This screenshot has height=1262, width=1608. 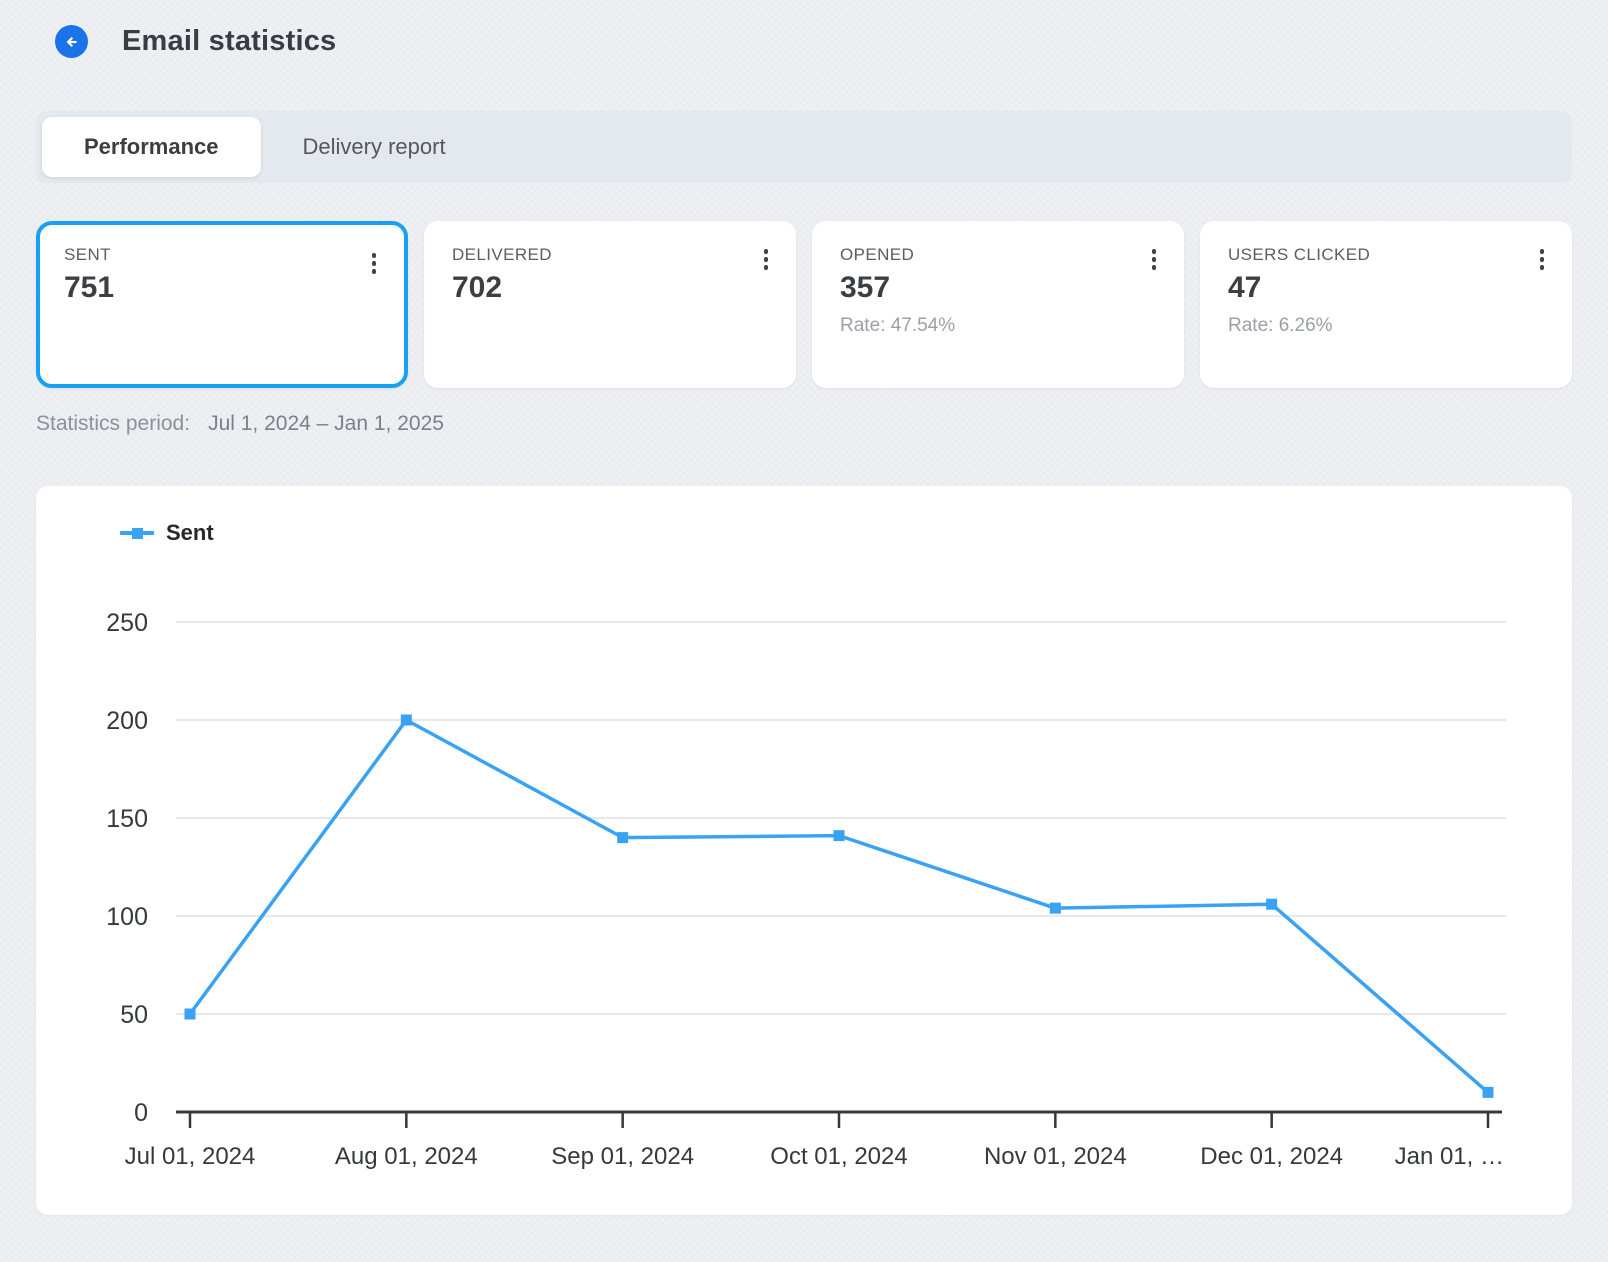 What do you see at coordinates (137, 533) in the screenshot?
I see `line-marker-icon` at bounding box center [137, 533].